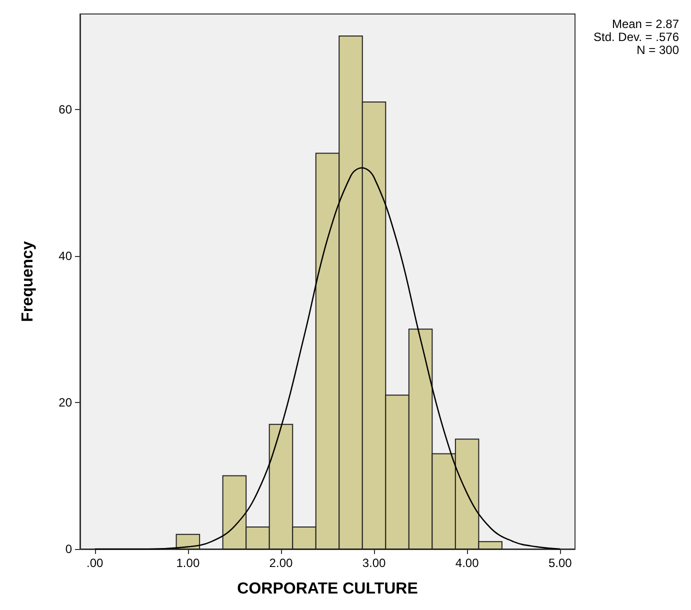 The width and height of the screenshot is (691, 610). Describe the element at coordinates (28, 281) in the screenshot. I see `y-axis-title: Frequency` at that location.